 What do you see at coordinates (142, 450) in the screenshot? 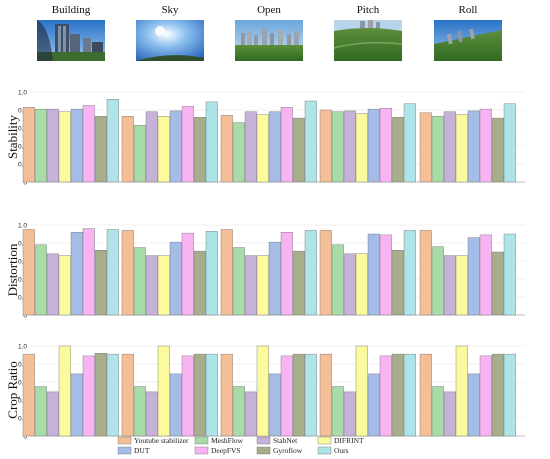
I see `legend-label: DUT` at bounding box center [142, 450].